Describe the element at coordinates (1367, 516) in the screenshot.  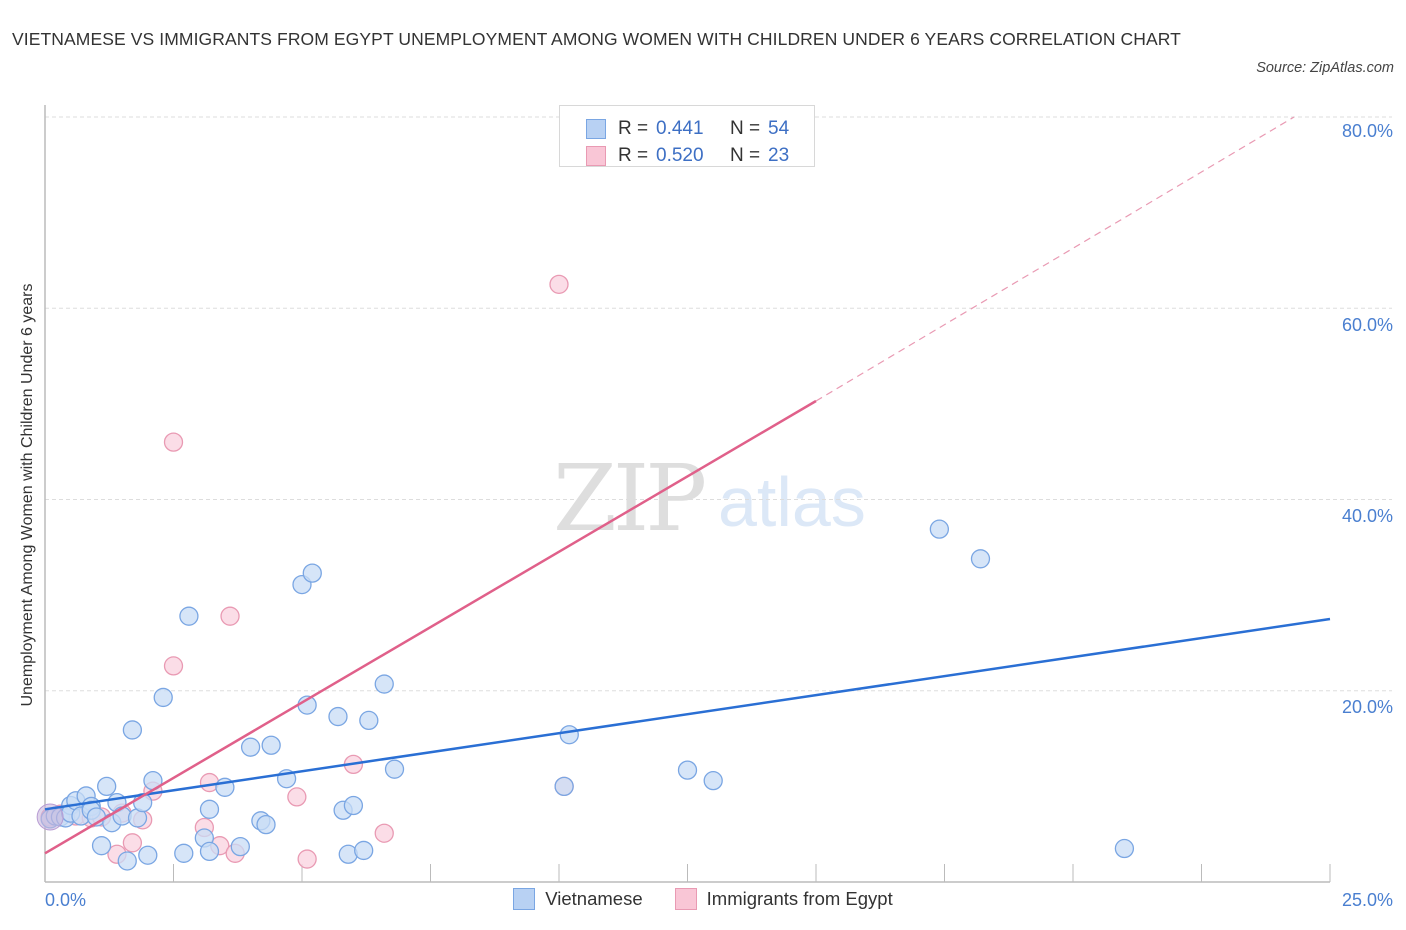
I see `y-tick-40: 40.0%` at that location.